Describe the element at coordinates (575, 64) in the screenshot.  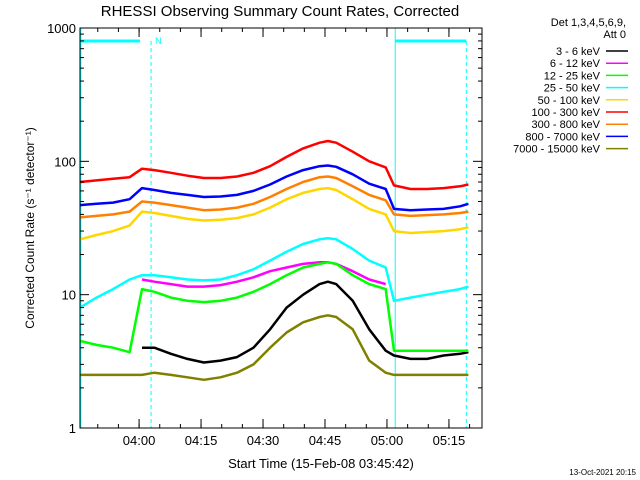
I see `legend-label-2: 6 - 12 keV` at that location.